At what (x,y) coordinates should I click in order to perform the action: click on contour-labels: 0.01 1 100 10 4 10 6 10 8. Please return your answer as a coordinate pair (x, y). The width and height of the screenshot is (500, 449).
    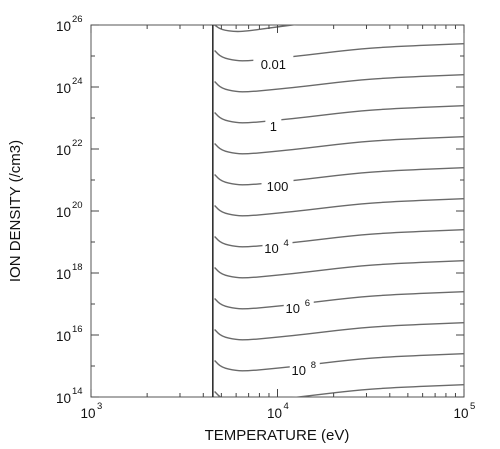
    Looking at the image, I should click on (288, 217).